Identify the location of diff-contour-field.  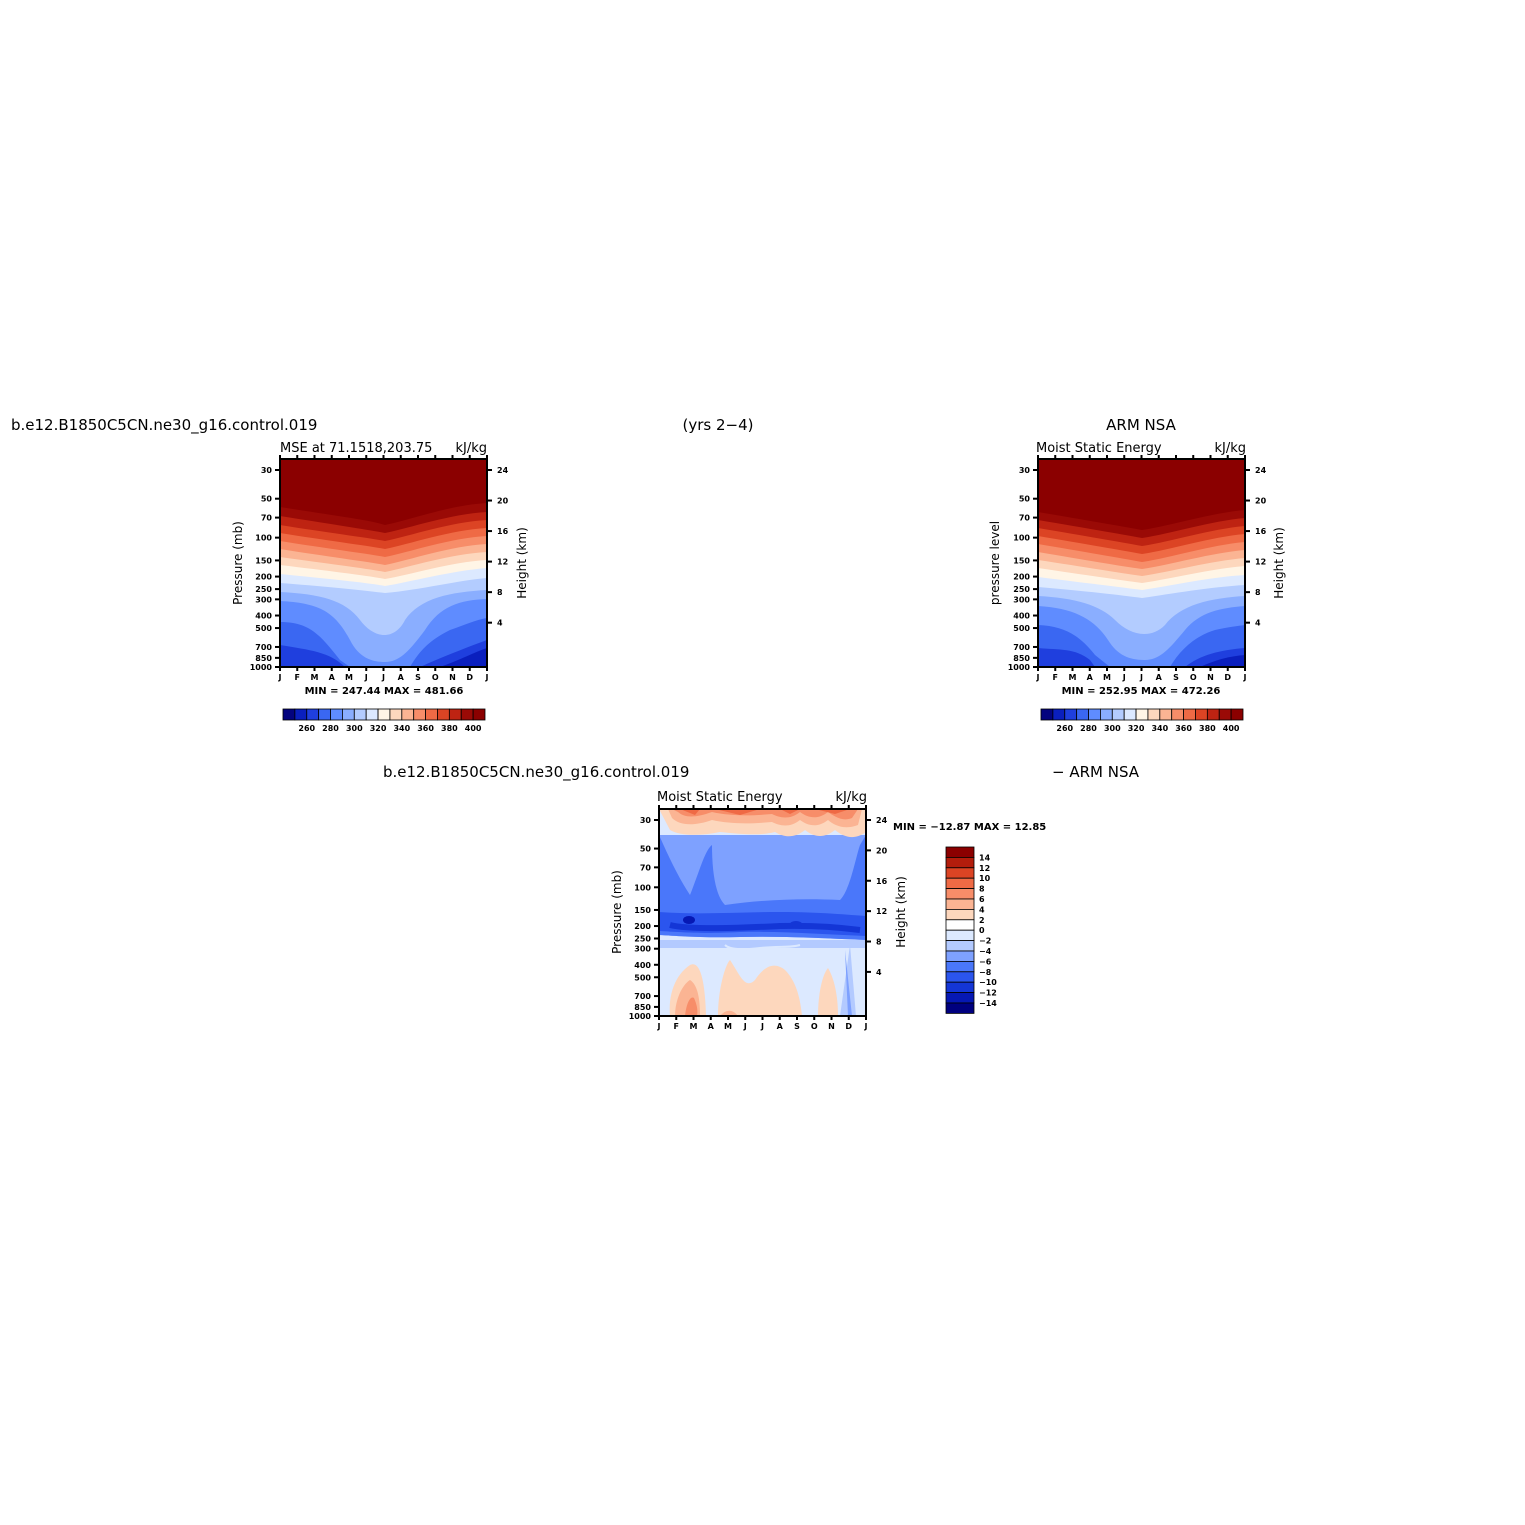
(762, 912).